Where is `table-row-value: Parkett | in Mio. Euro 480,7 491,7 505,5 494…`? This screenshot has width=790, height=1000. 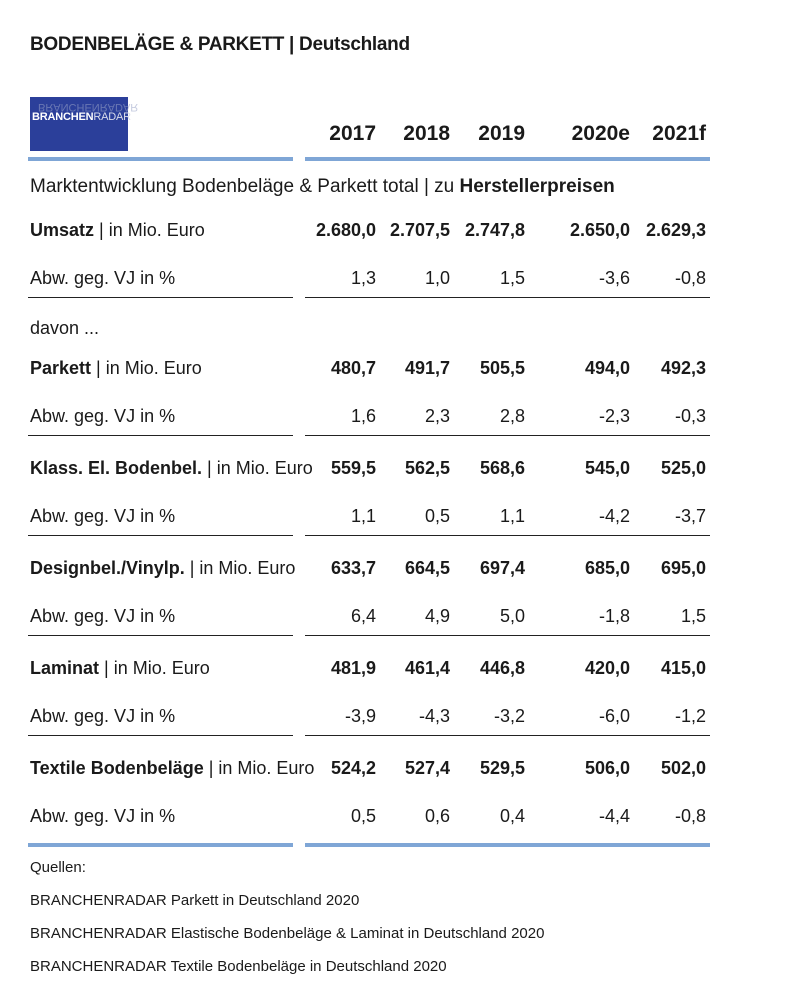
table-row-value: Parkett | in Mio. Euro 480,7 491,7 505,5 494… is located at coordinates (395, 373).